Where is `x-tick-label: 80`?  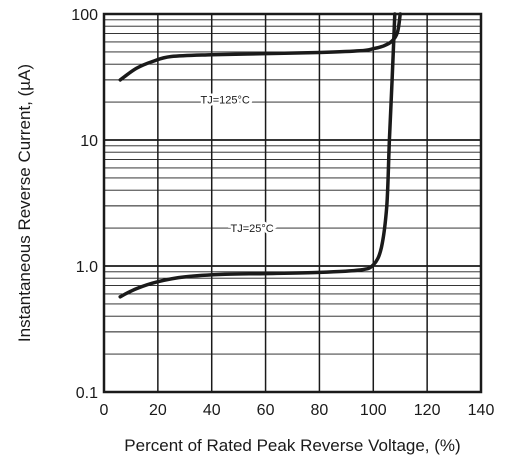 x-tick-label: 80 is located at coordinates (320, 410).